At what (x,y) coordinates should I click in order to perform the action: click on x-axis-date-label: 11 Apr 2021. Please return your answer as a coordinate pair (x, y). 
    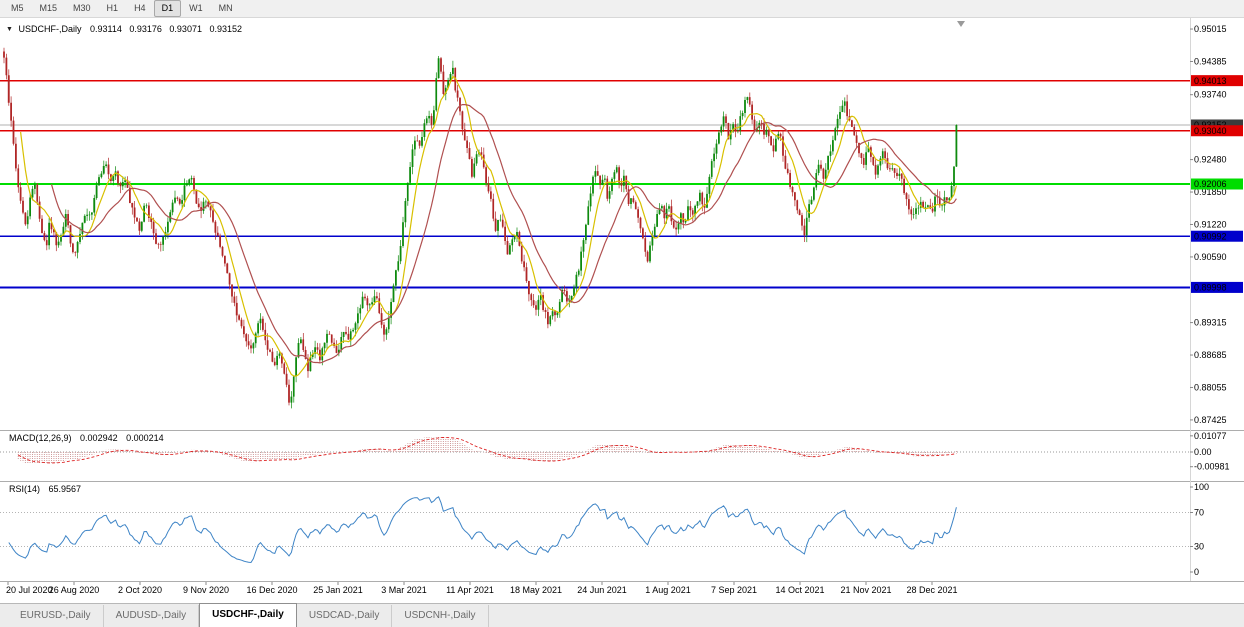
    Looking at the image, I should click on (470, 590).